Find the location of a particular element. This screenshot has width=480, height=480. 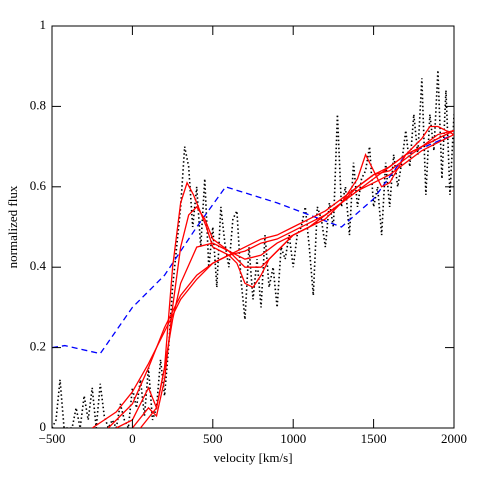

x-tick-label: 2000 is located at coordinates (454, 438).